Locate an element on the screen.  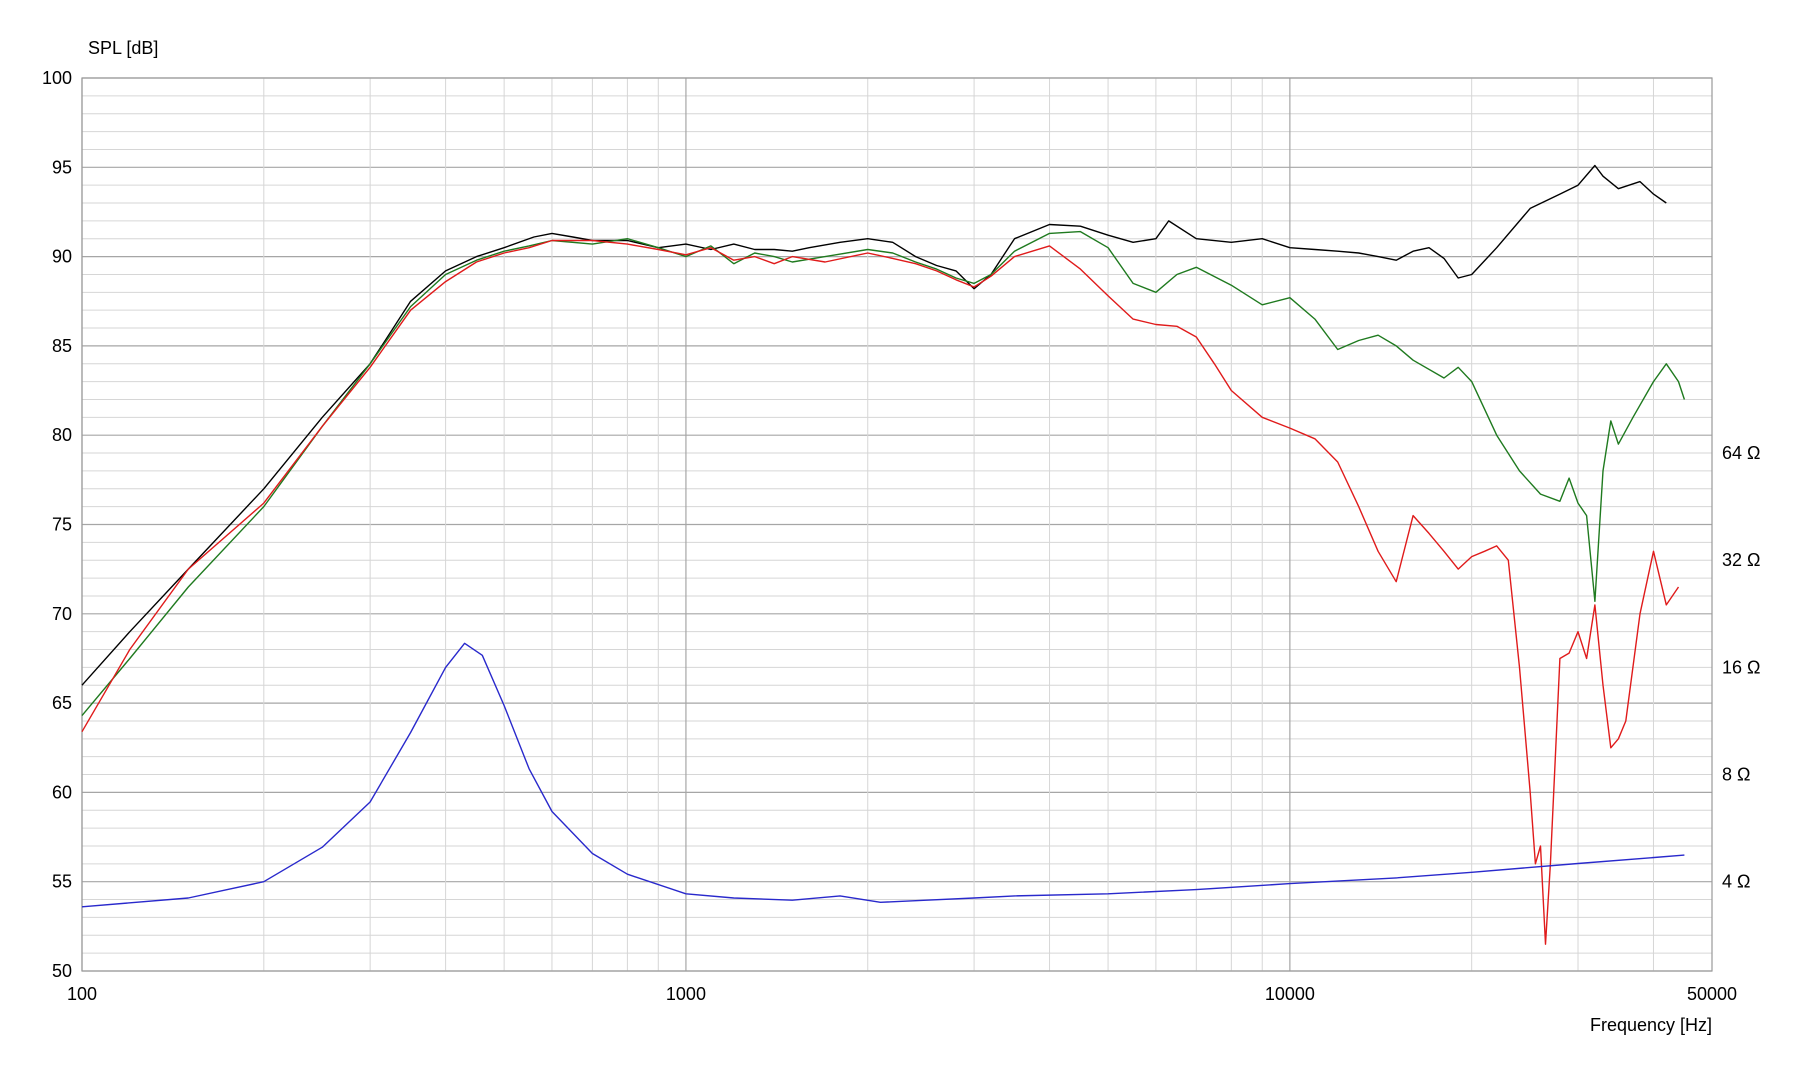
x-tick-label: 50000 is located at coordinates (1712, 994).